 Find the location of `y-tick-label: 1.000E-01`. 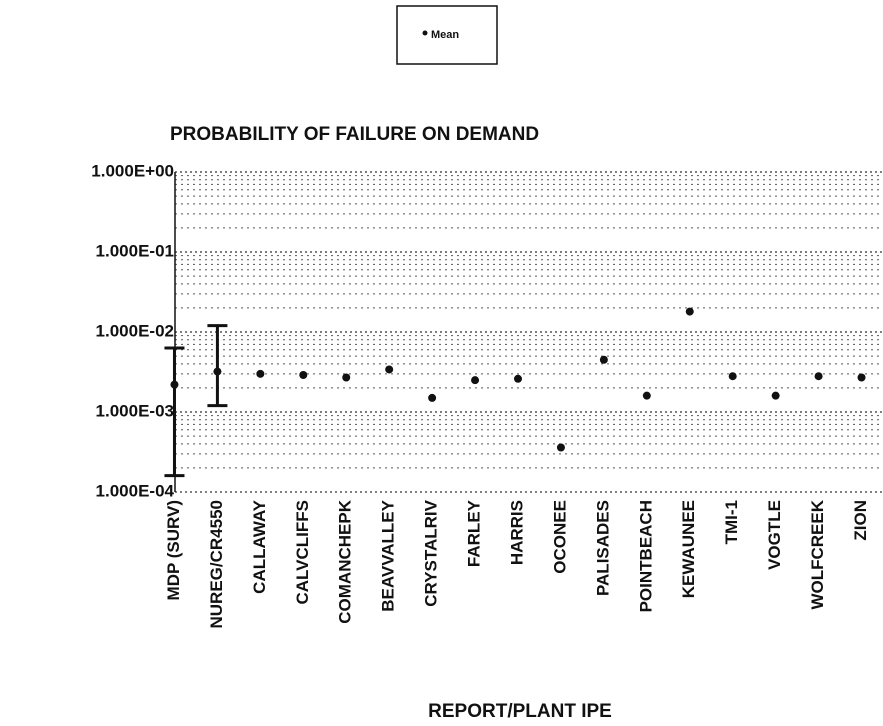

y-tick-label: 1.000E-01 is located at coordinates (135, 250).